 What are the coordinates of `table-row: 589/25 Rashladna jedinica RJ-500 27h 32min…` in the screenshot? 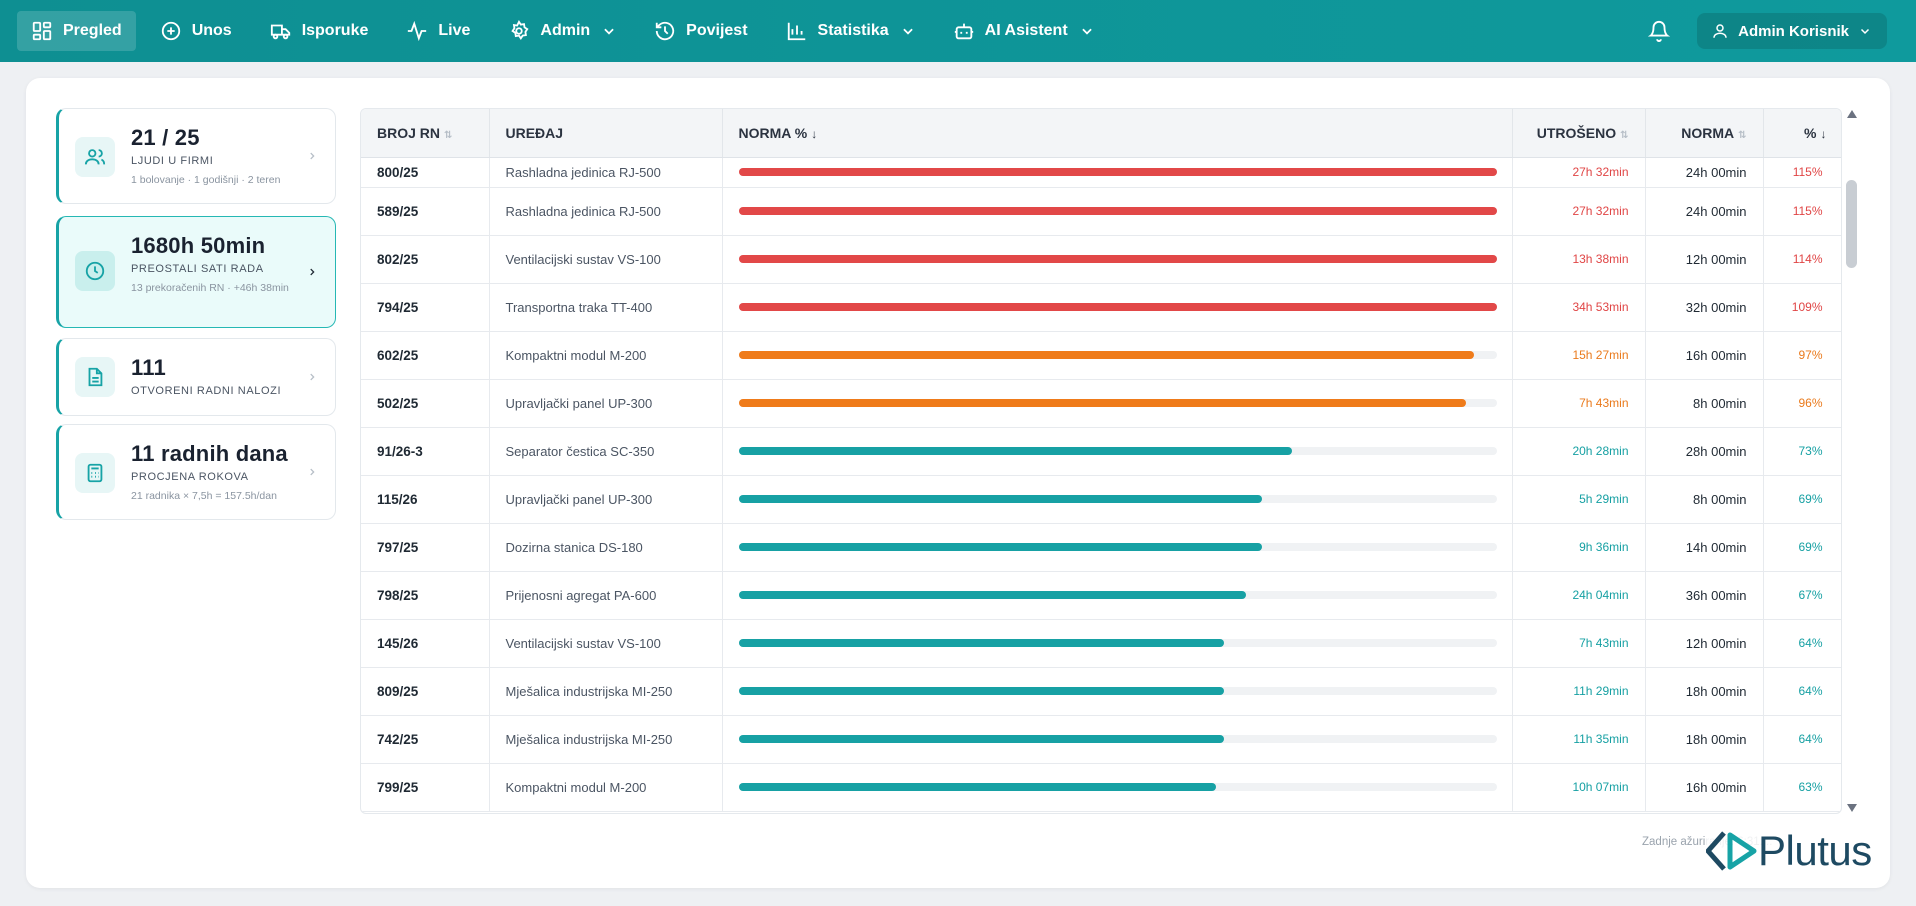 It's located at (1101, 211).